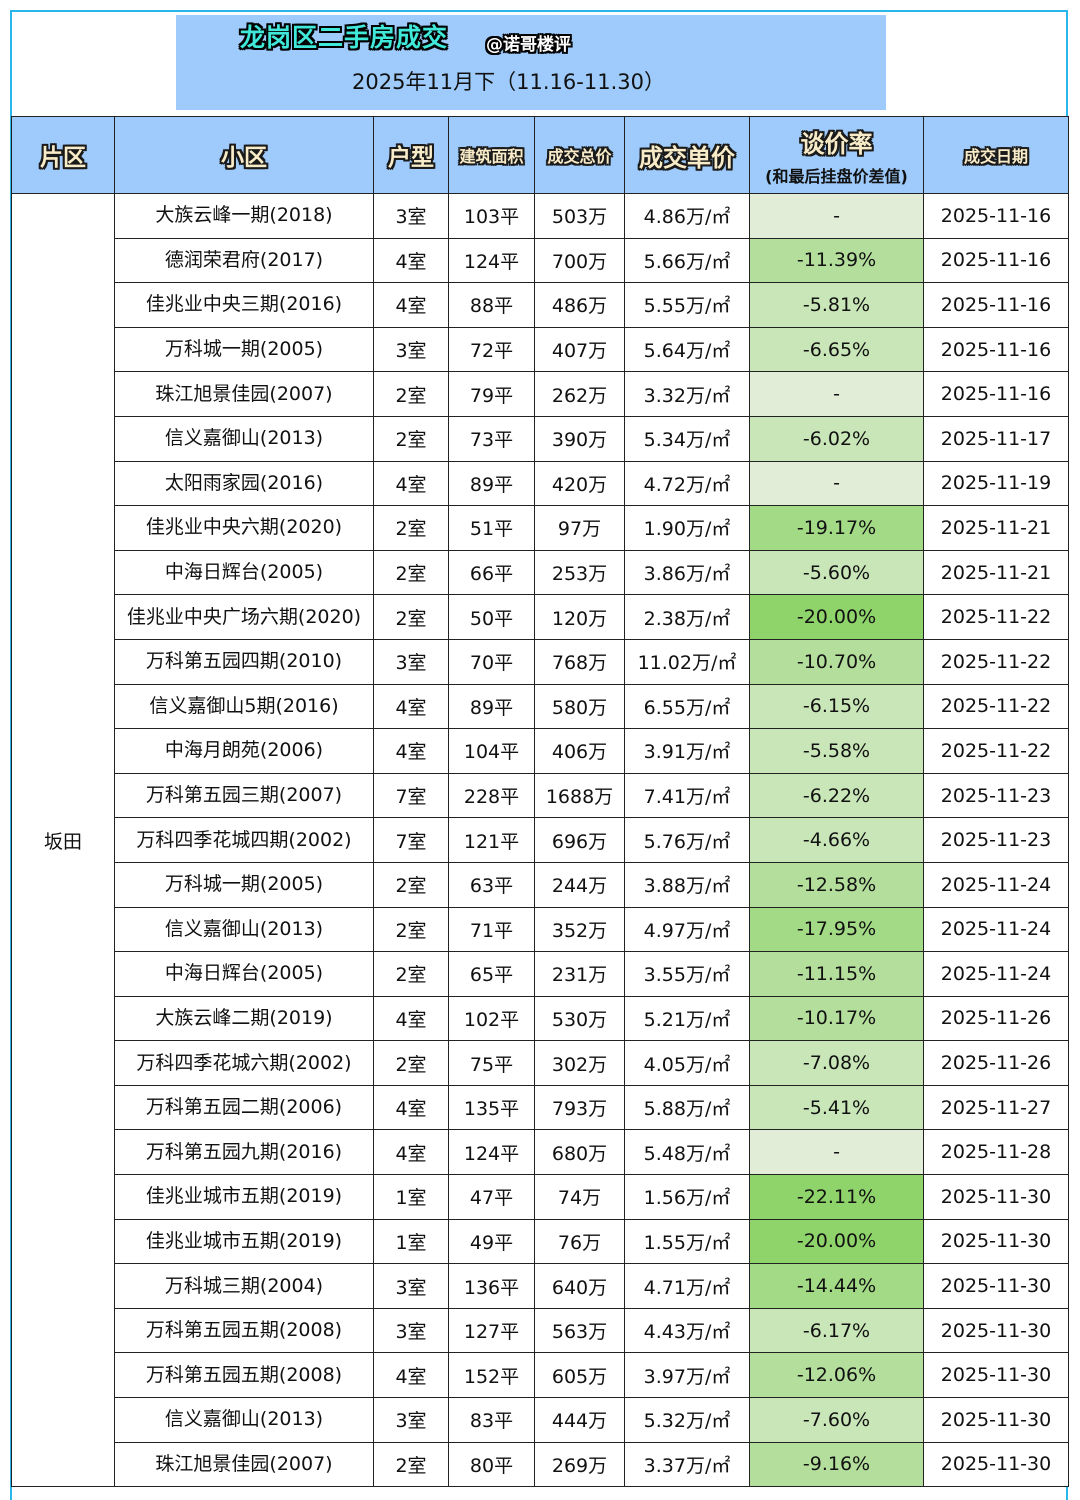  What do you see at coordinates (579, 1330) in the screenshot?
I see `total-price-cell: 563万` at bounding box center [579, 1330].